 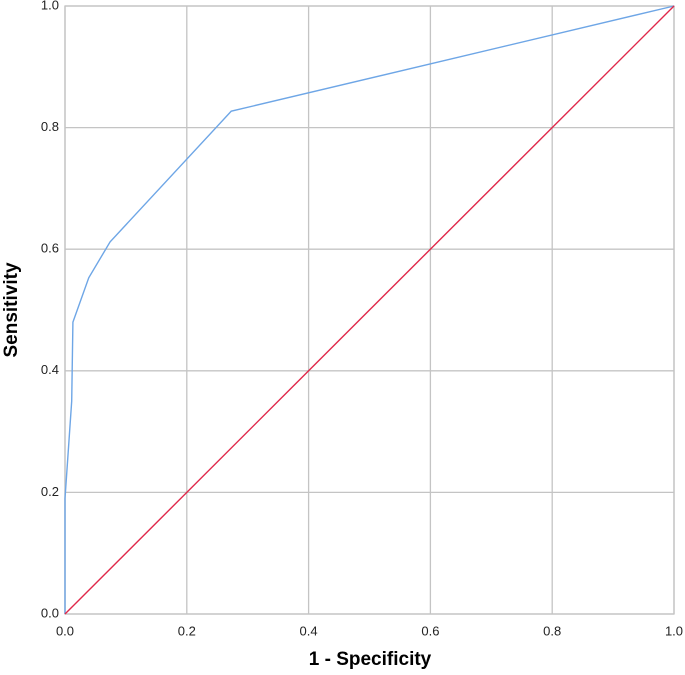 I want to click on y-tick-label: 0.6, so click(x=50, y=248).